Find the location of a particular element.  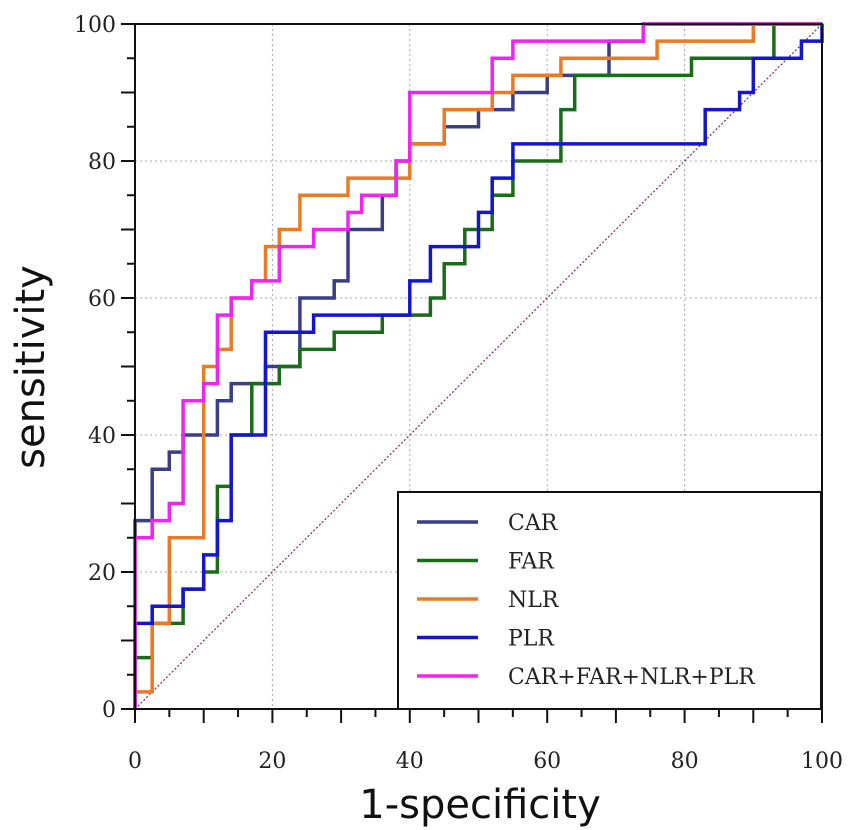

legend-label-nlr: NLR is located at coordinates (534, 600).